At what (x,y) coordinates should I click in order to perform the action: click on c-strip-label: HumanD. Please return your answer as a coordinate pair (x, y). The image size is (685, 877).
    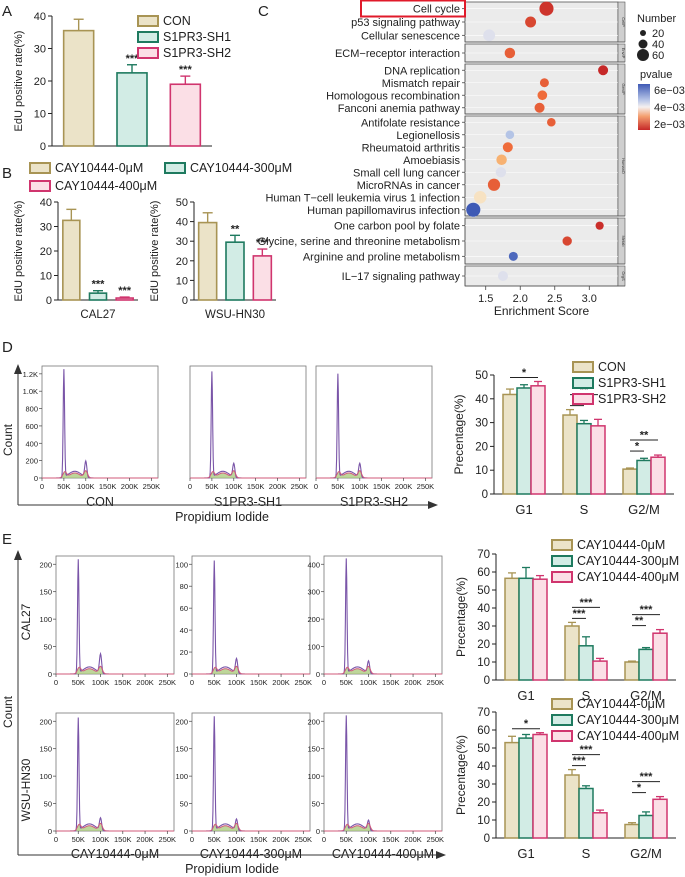
    Looking at the image, I should click on (623, 166).